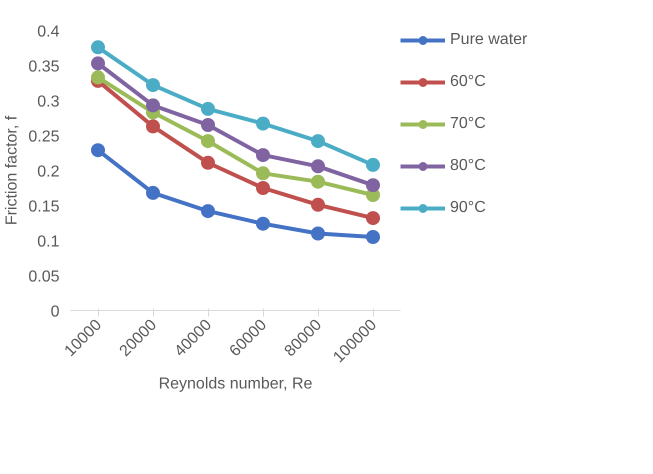 The height and width of the screenshot is (474, 653). What do you see at coordinates (48, 32) in the screenshot?
I see `y-tick-label: 0.4` at bounding box center [48, 32].